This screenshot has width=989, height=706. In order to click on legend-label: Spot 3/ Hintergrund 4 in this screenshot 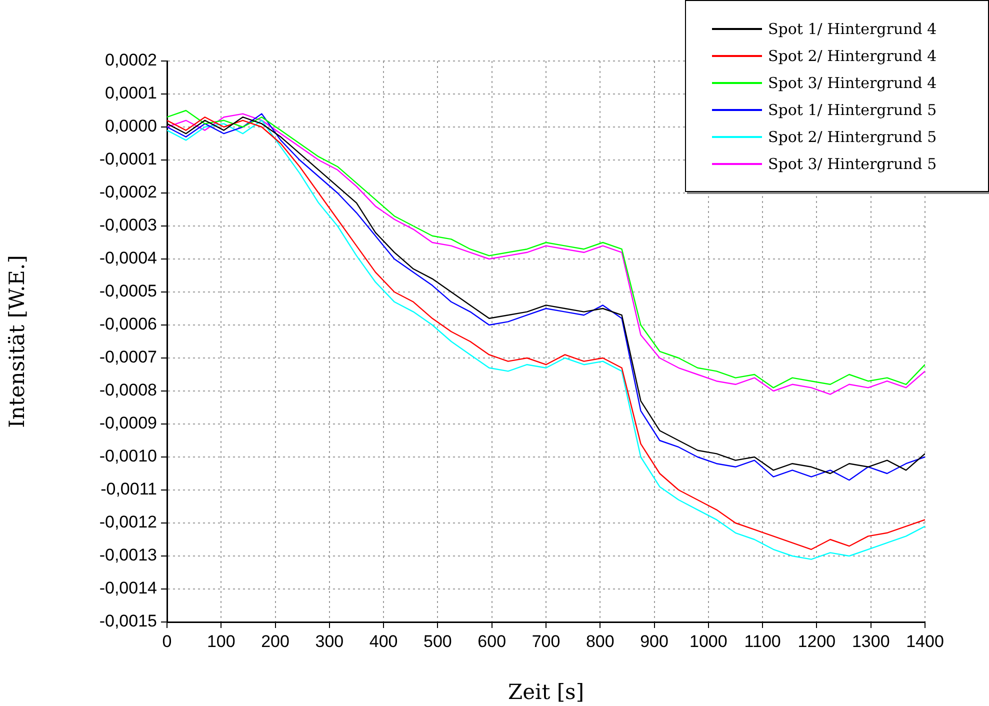, I will do `click(852, 83)`.